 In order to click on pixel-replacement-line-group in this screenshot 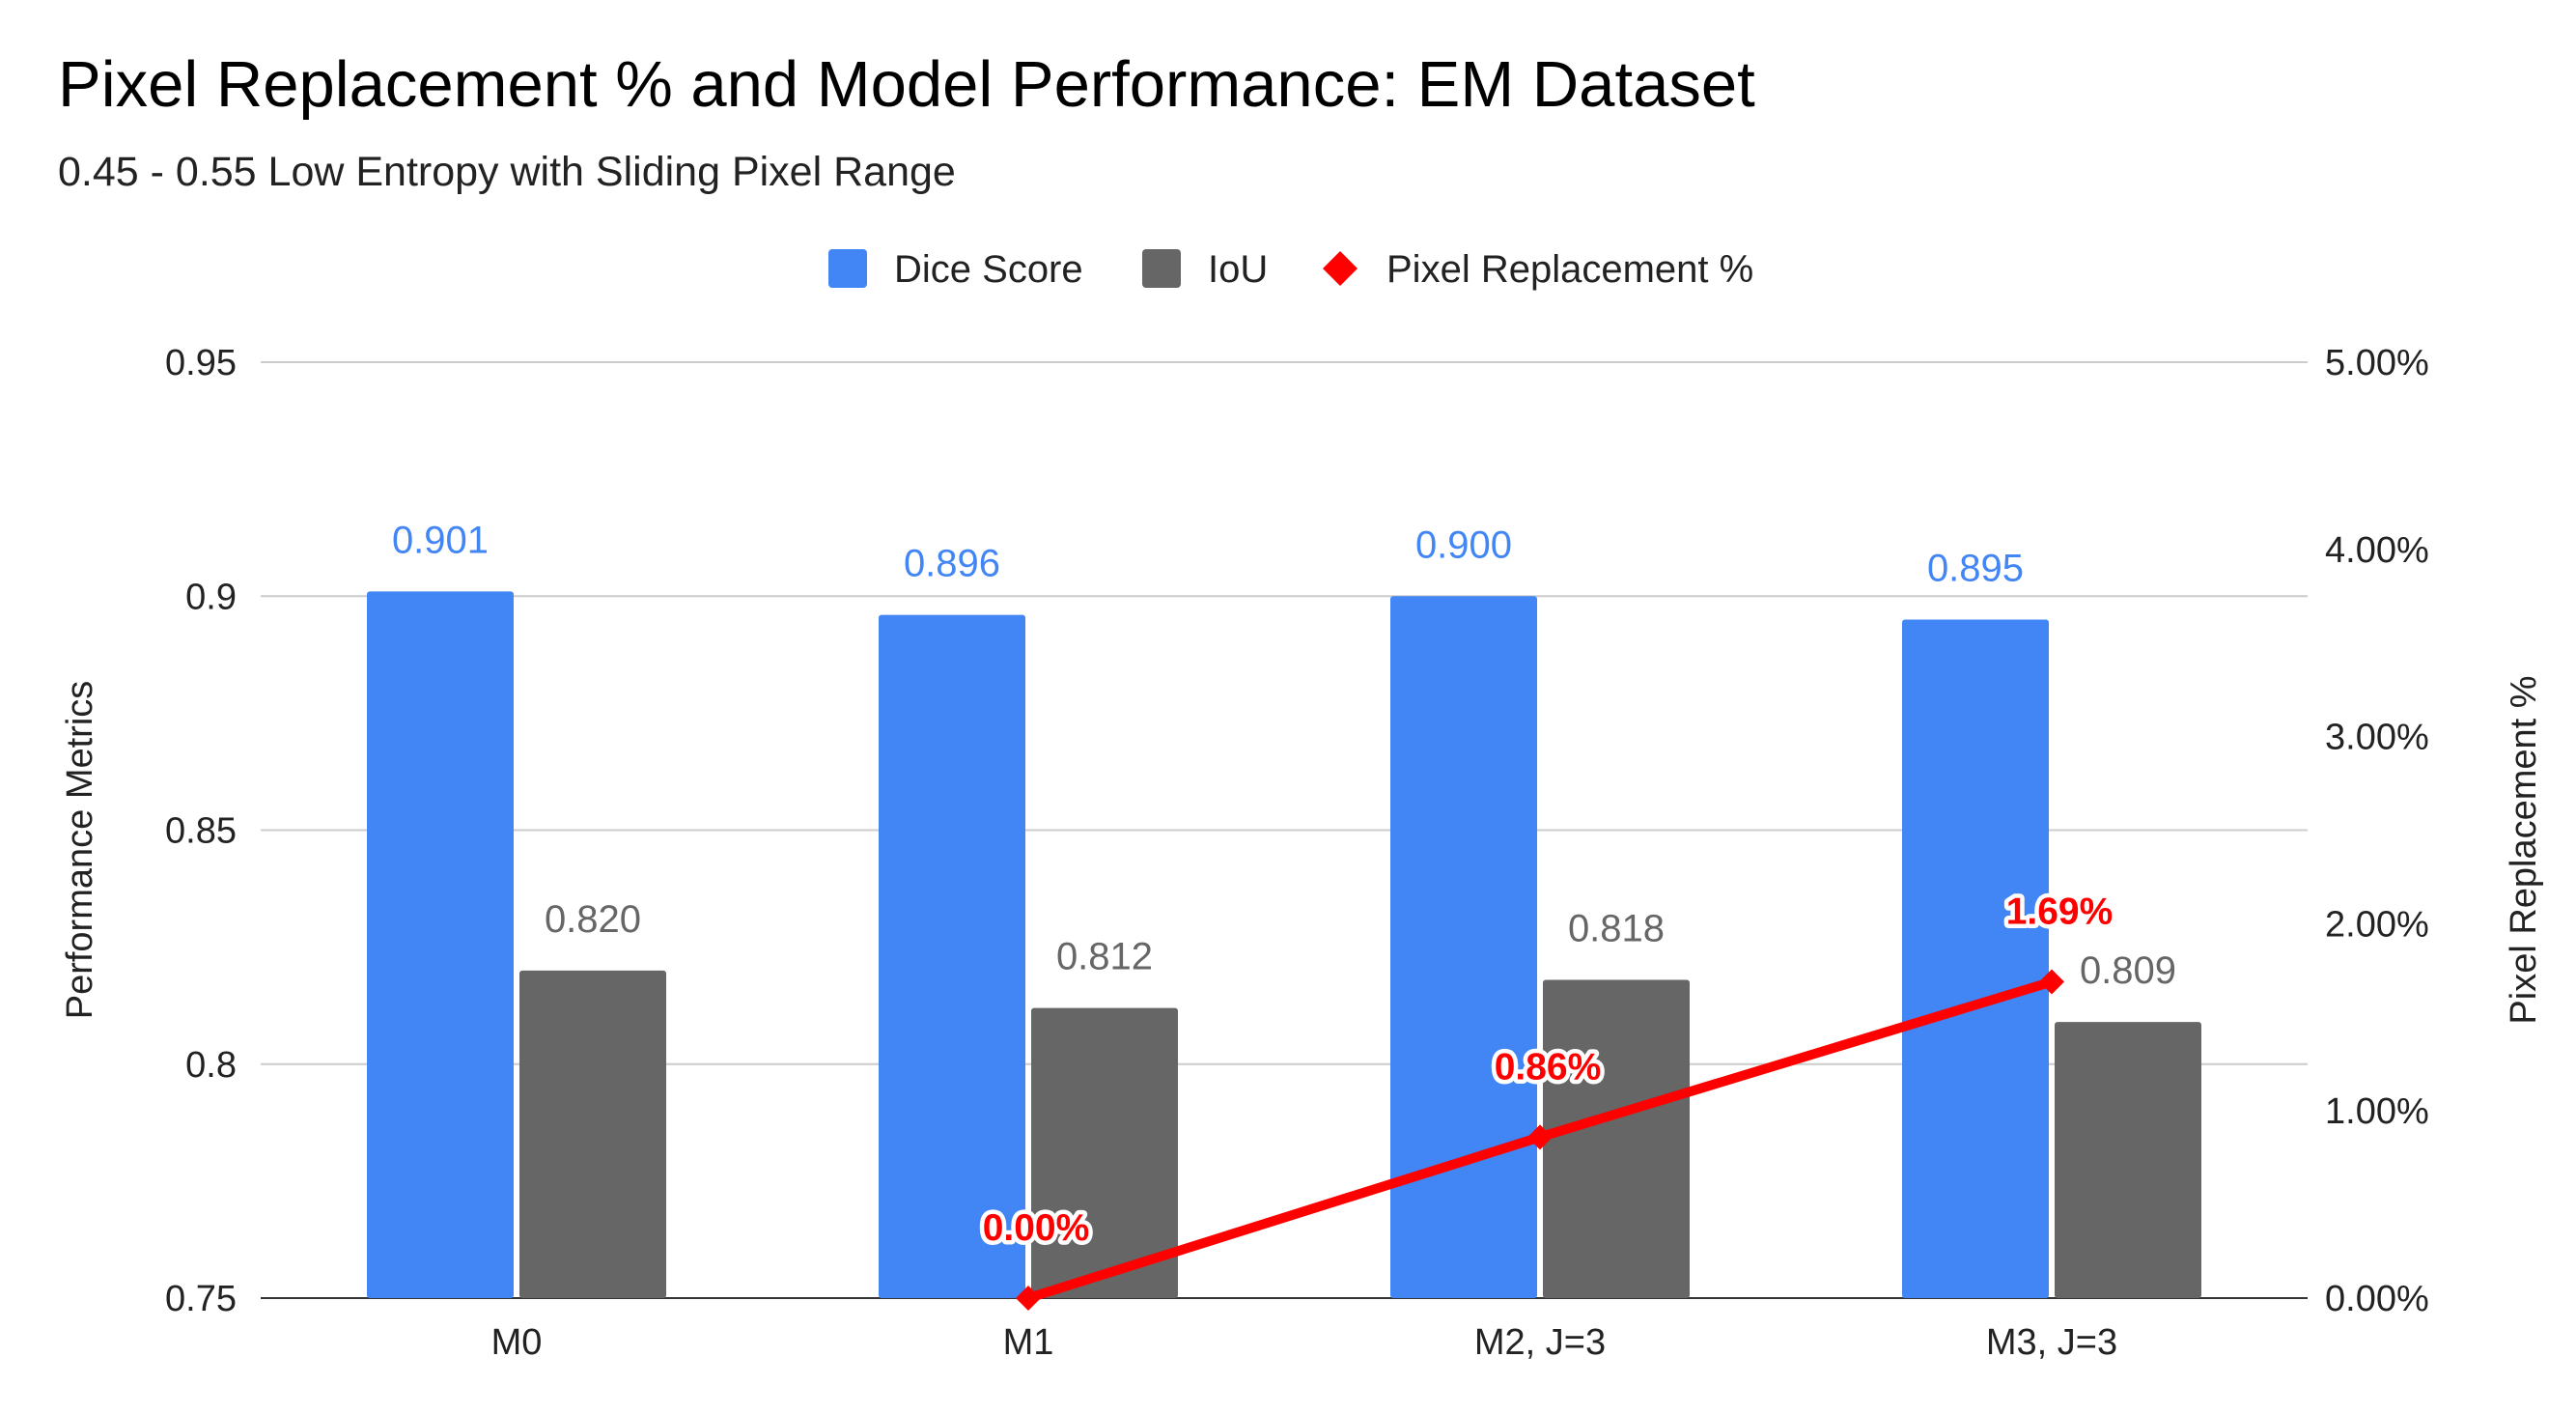, I will do `click(1540, 1140)`.